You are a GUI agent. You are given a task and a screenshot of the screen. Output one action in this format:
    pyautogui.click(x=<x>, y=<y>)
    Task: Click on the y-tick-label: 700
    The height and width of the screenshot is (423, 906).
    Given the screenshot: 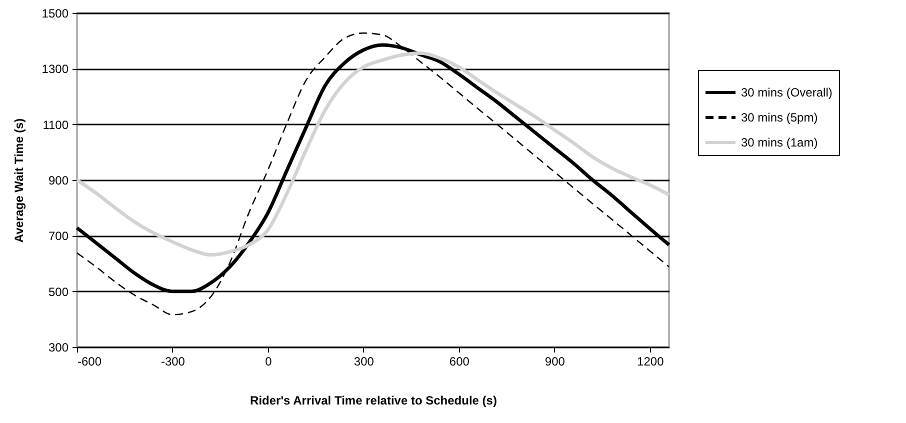 What is the action you would take?
    pyautogui.click(x=58, y=236)
    